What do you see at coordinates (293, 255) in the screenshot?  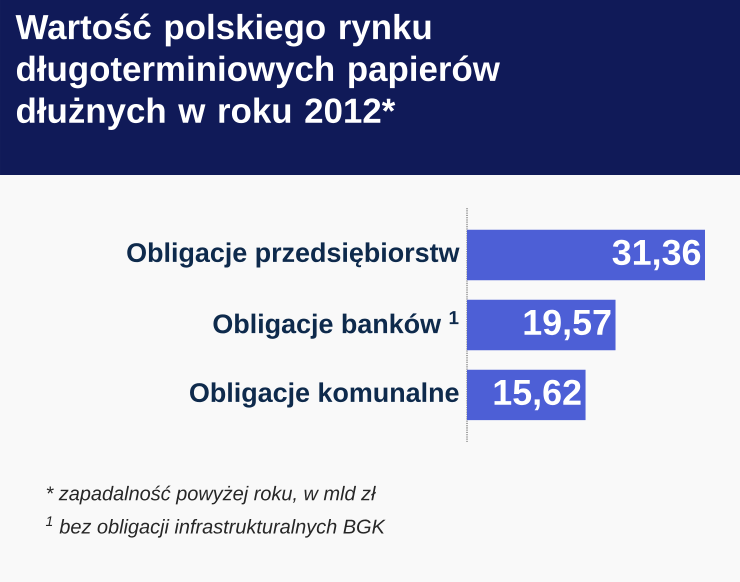 I see `y-tick-label: Obligacje przedsiębiorstw` at bounding box center [293, 255].